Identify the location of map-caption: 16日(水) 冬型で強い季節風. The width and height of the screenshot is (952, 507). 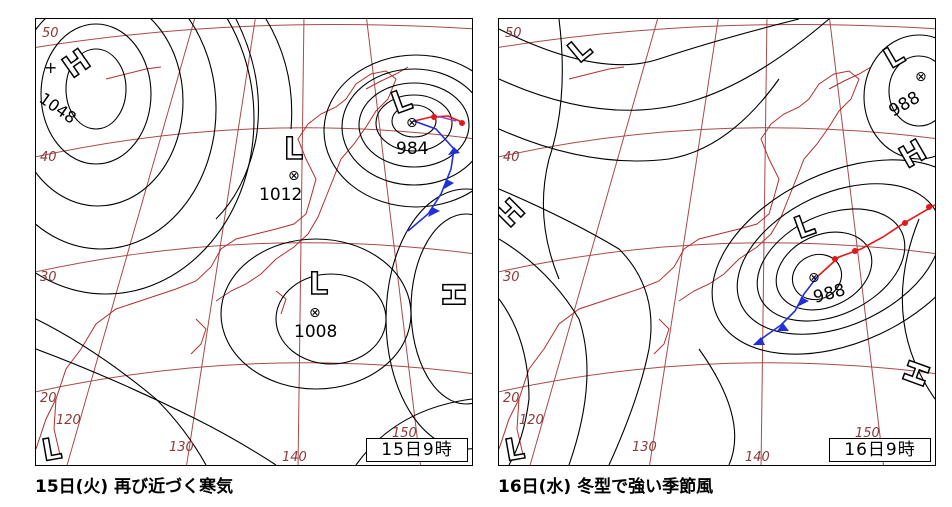
(606, 487).